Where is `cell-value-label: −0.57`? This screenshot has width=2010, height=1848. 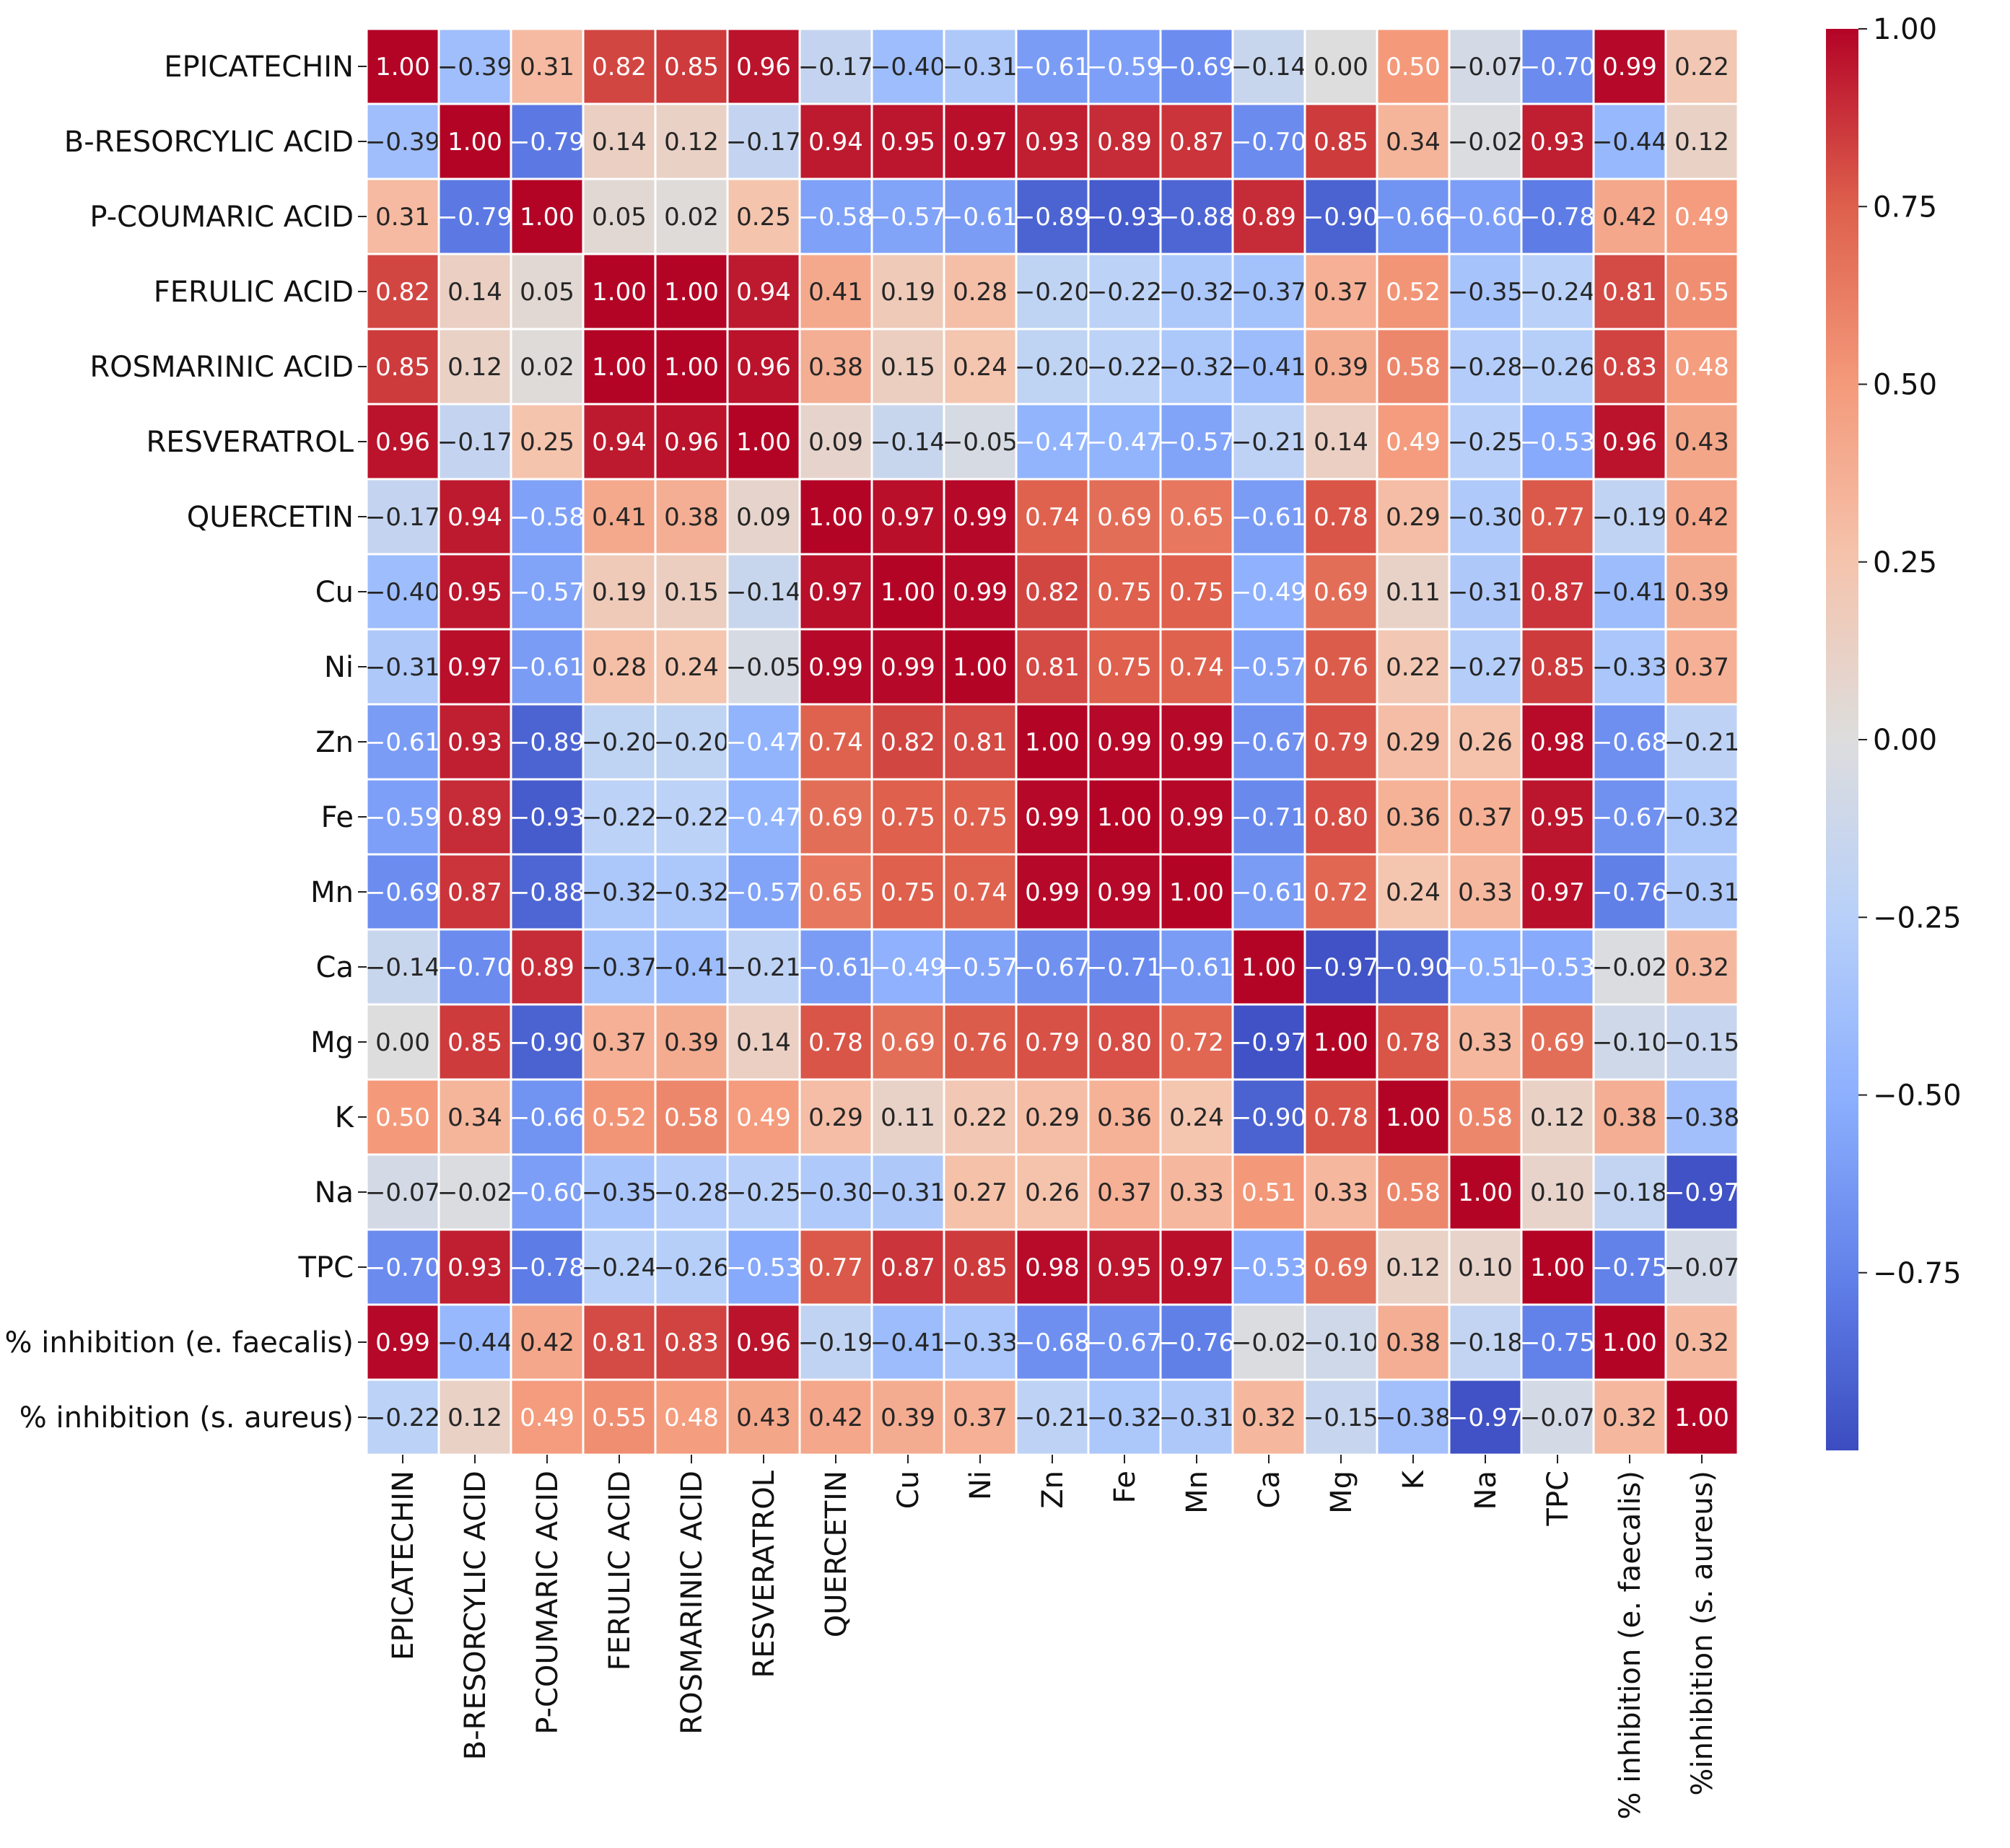
cell-value-label: −0.57 is located at coordinates (907, 217).